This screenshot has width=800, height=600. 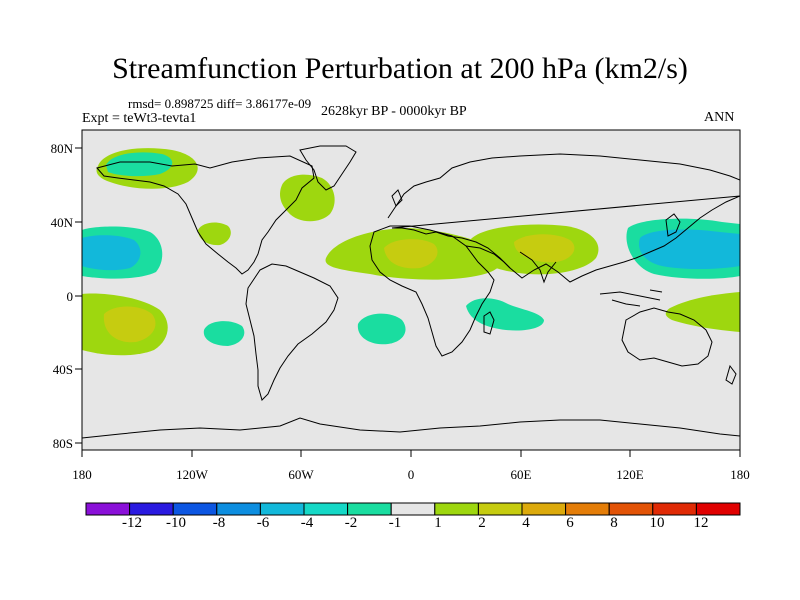 I want to click on colorbar-label-p6: 6, so click(x=570, y=523).